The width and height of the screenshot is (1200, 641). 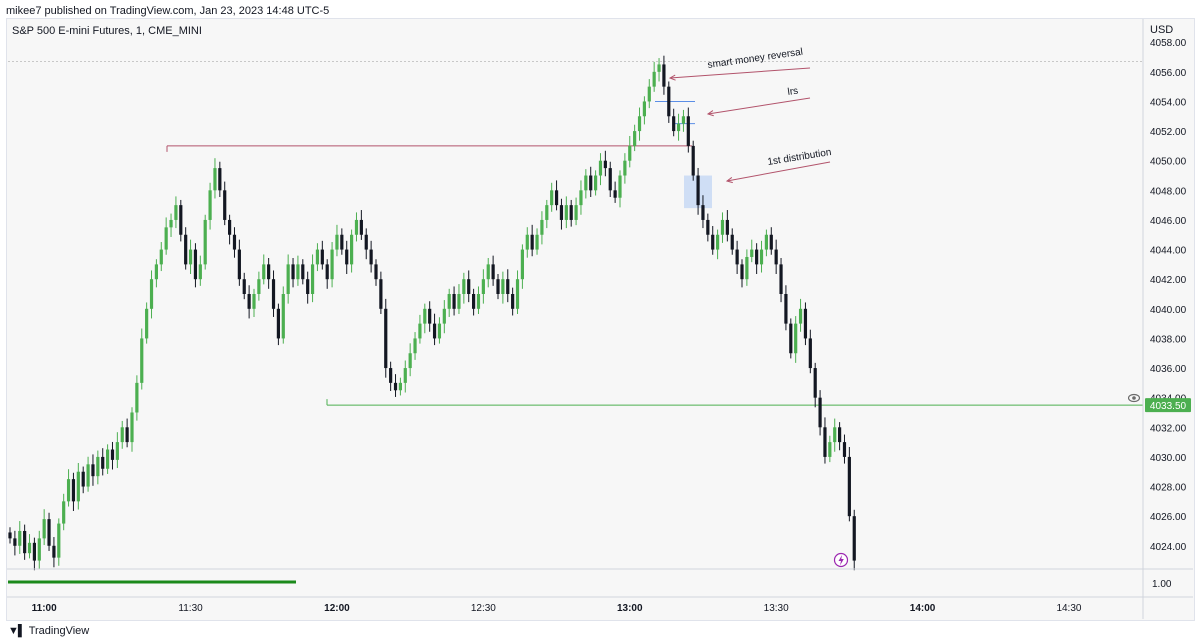 I want to click on time-tick-label: 14:30, so click(x=1068, y=608).